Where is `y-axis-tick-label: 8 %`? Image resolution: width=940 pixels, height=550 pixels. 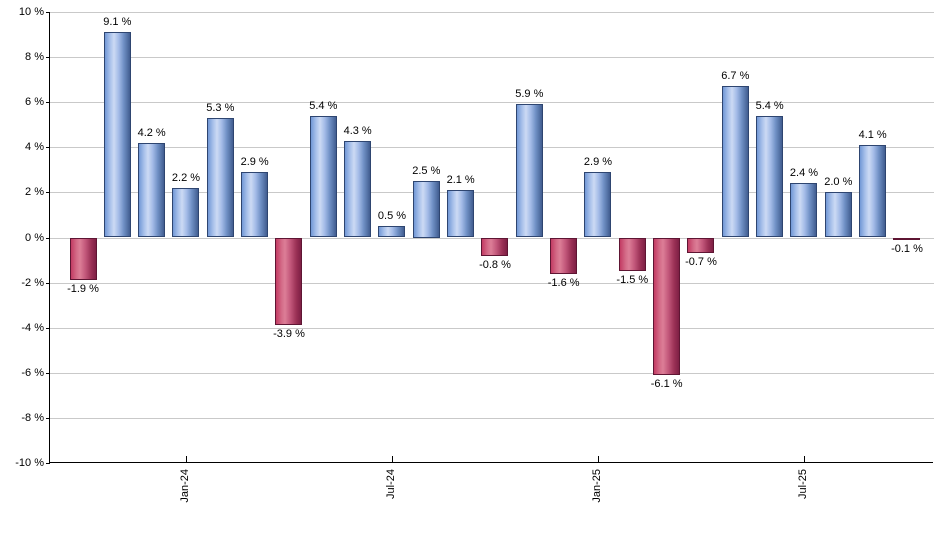
y-axis-tick-label: 8 % is located at coordinates (34, 57).